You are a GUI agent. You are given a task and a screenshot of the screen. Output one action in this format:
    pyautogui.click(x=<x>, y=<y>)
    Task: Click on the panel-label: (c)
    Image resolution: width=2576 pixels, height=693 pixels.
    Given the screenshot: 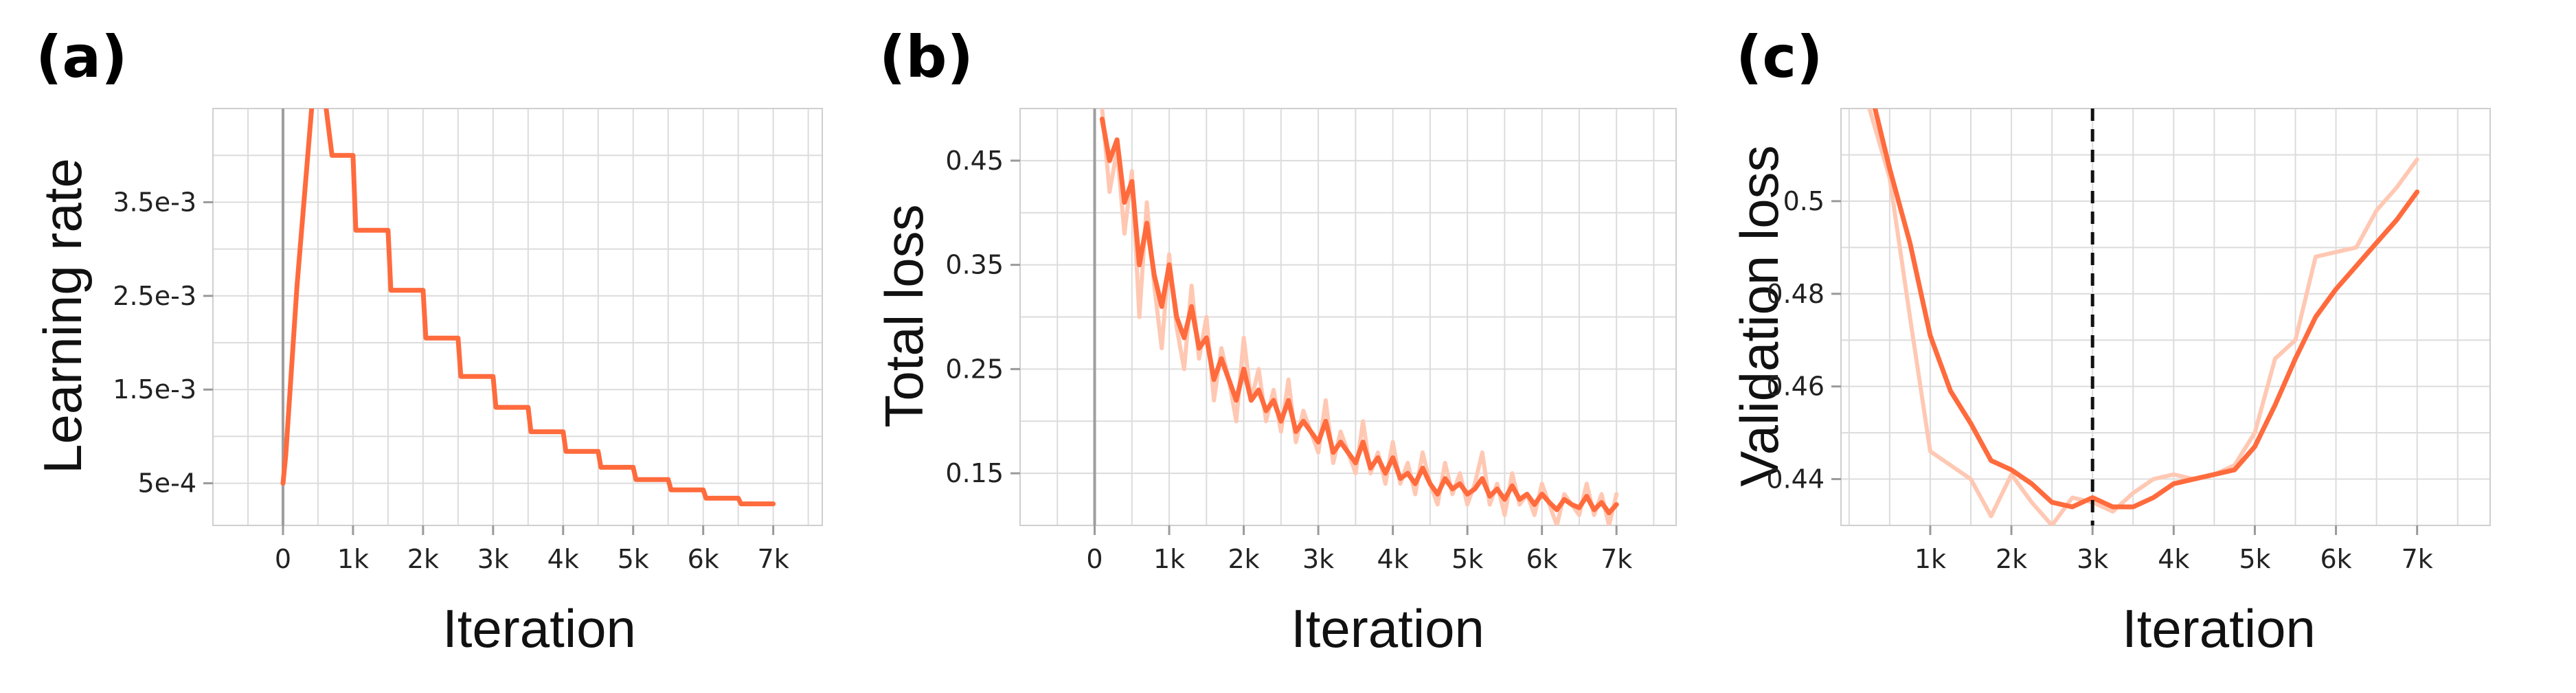 What is the action you would take?
    pyautogui.click(x=1779, y=57)
    